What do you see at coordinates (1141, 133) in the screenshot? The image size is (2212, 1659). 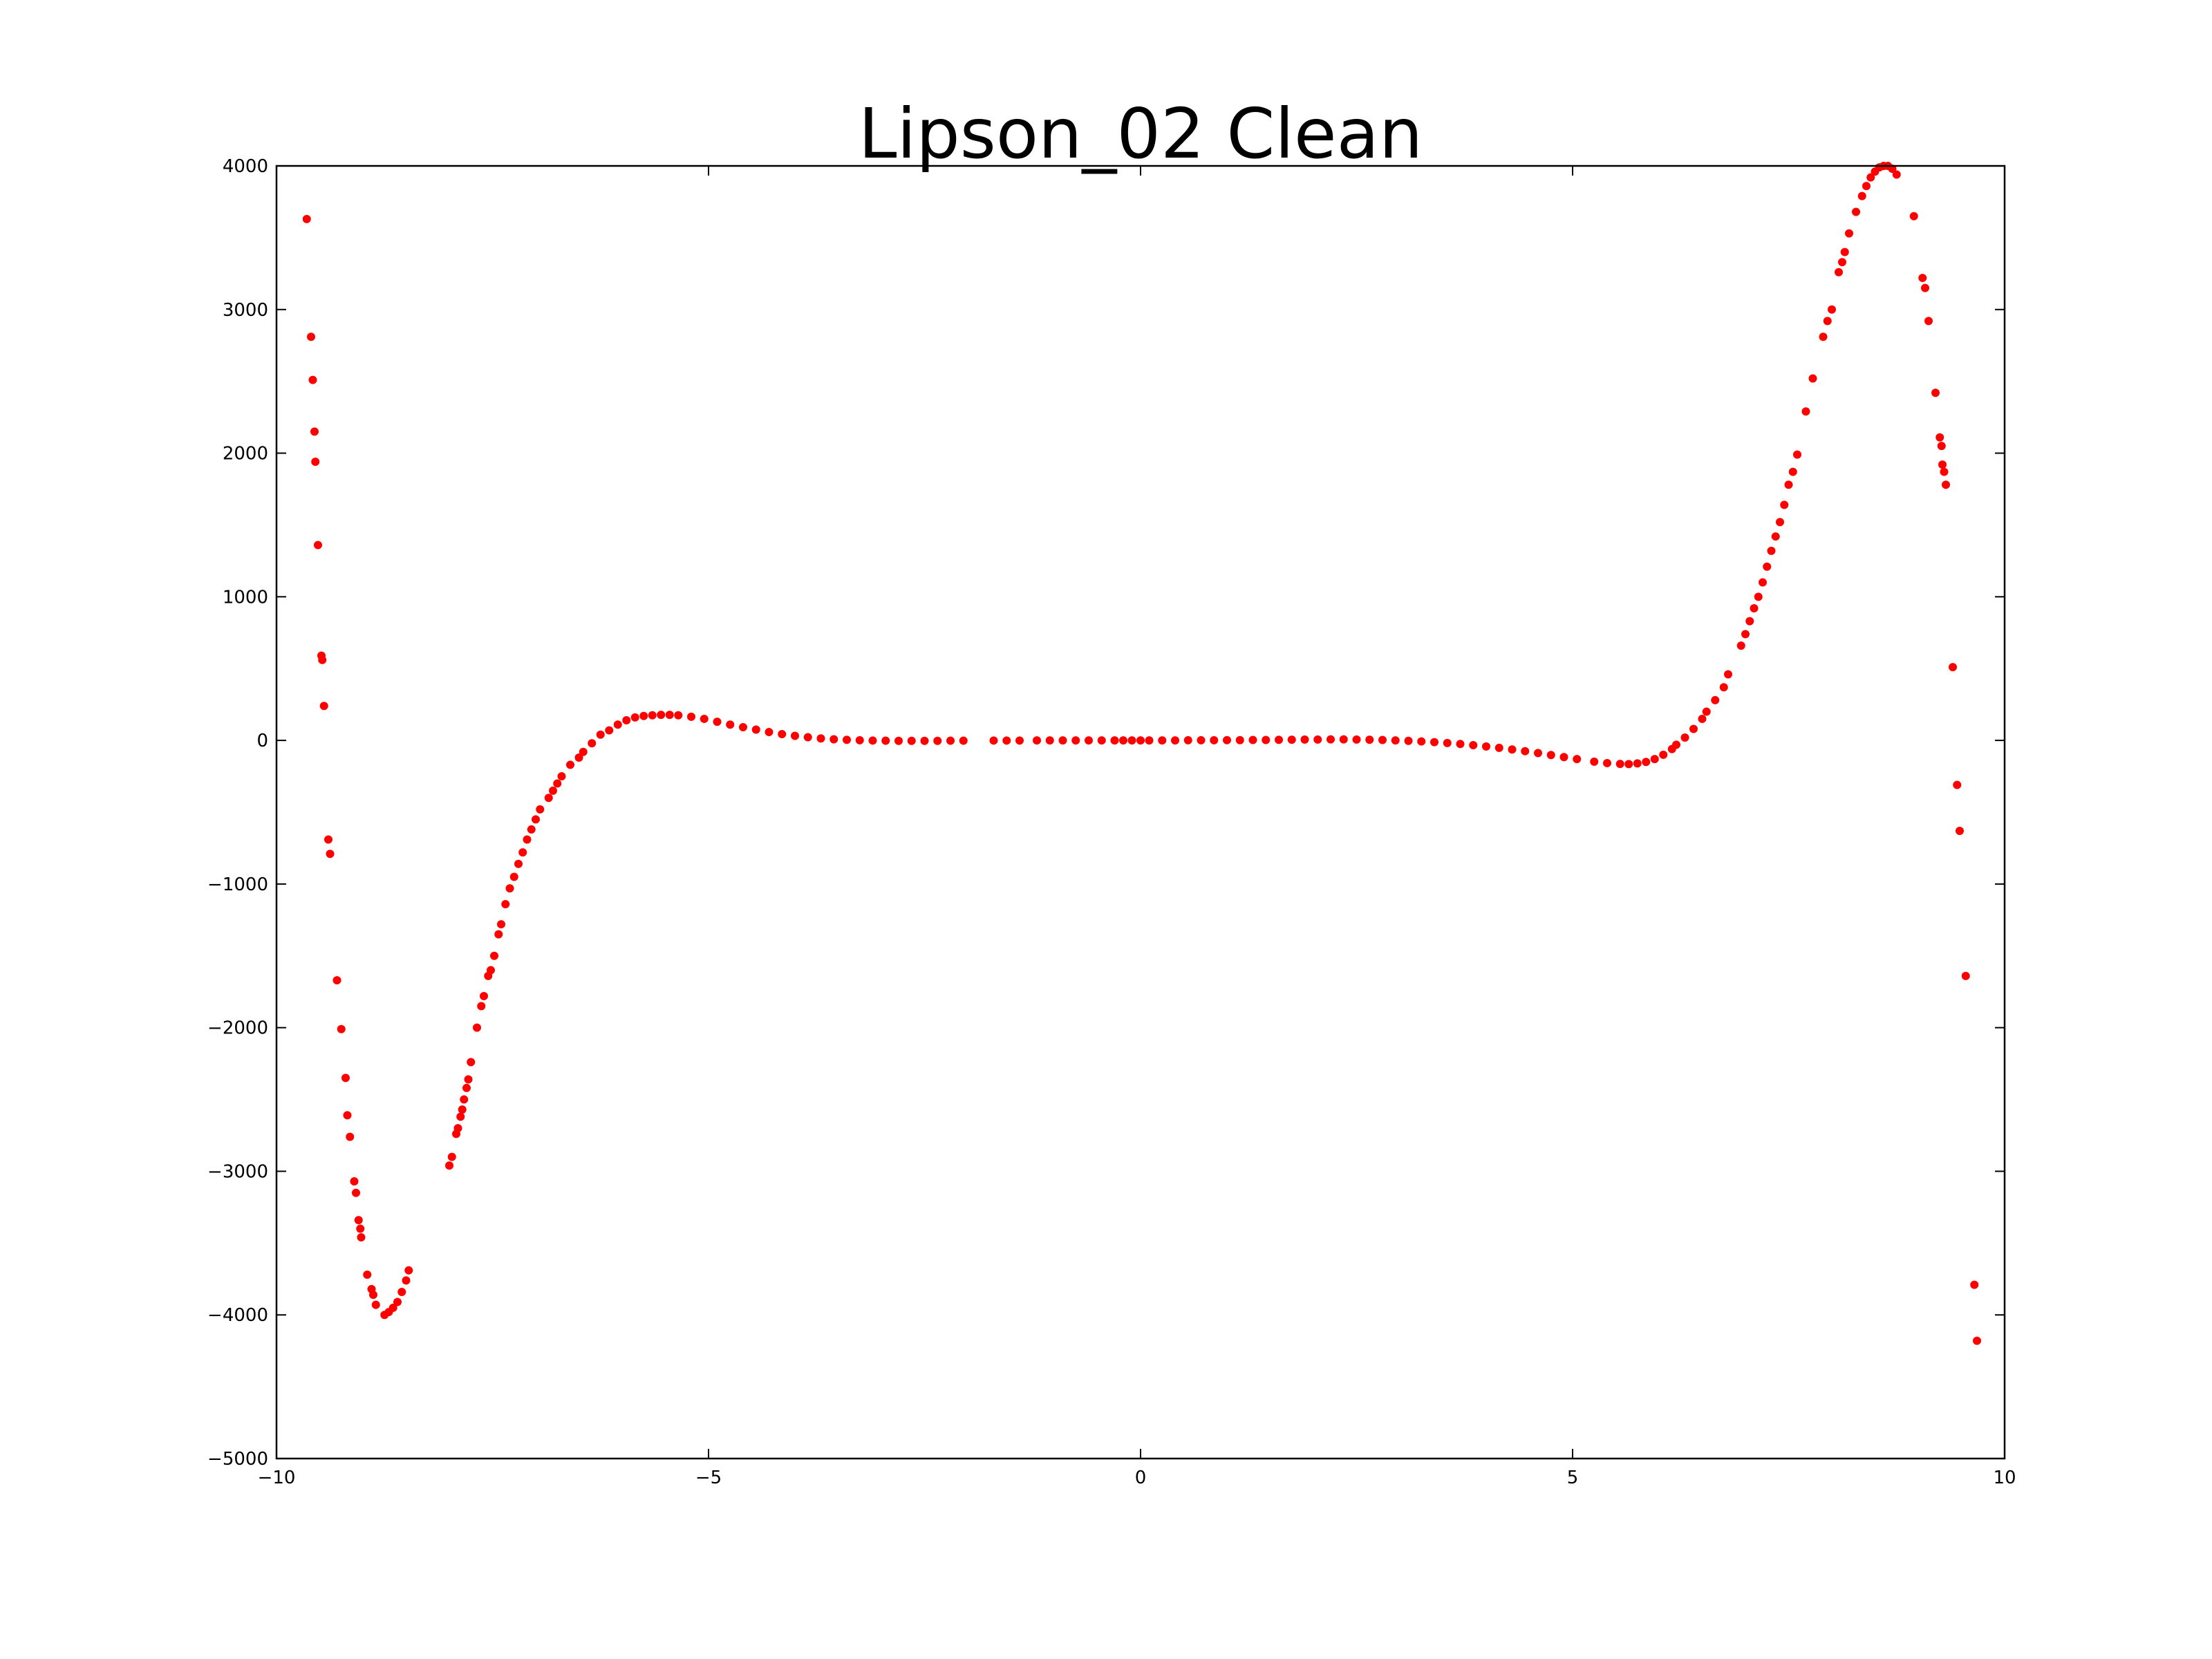 I see `chart-title: Lipson_02 Clean` at bounding box center [1141, 133].